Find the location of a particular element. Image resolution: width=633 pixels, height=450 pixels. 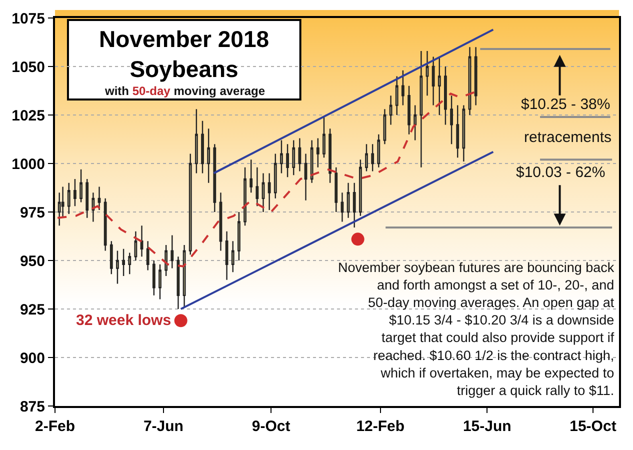

text: November 2018 Soybeans is located at coordinates (184, 54).